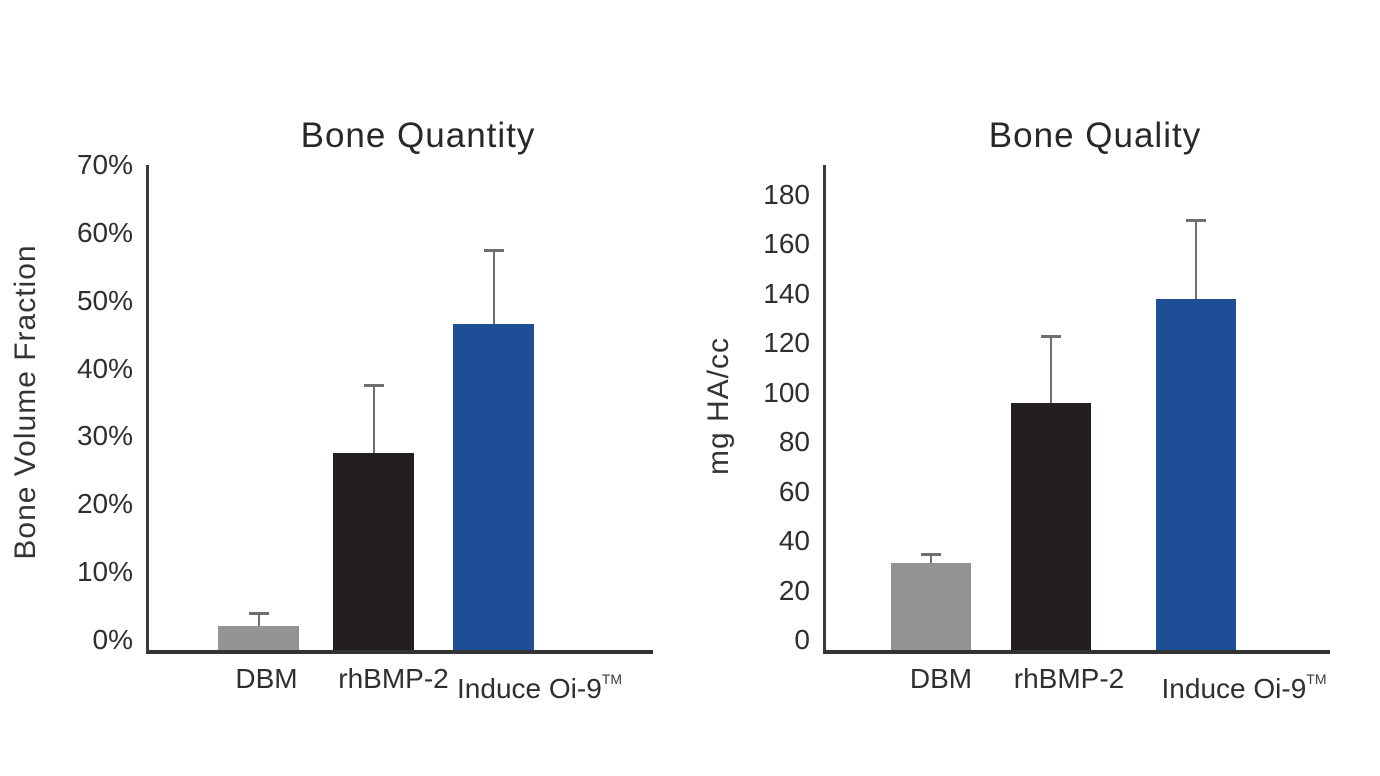  What do you see at coordinates (786, 343) in the screenshot?
I see `y-tick-label-120: 120` at bounding box center [786, 343].